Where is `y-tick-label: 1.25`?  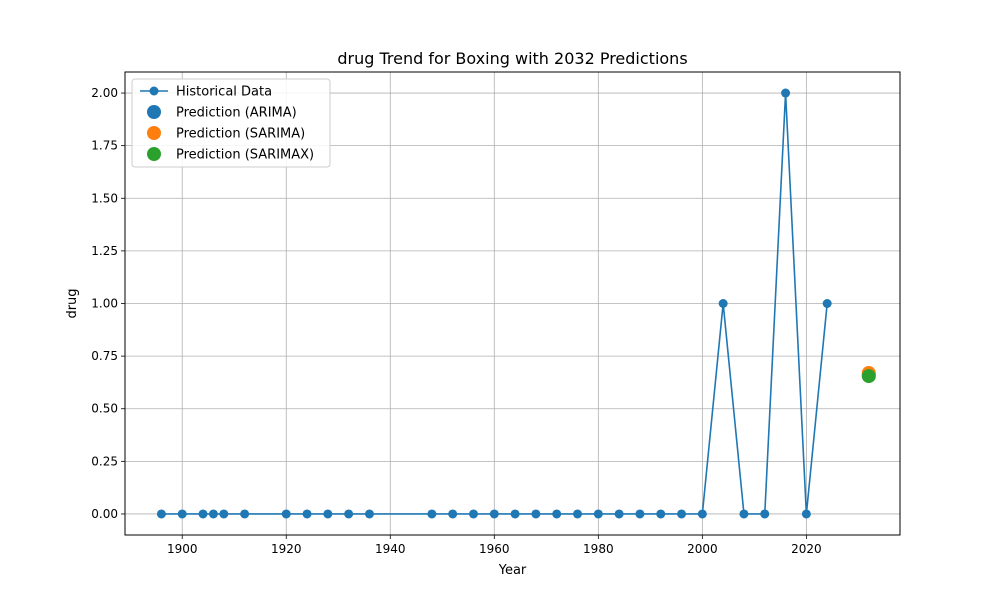 y-tick-label: 1.25 is located at coordinates (104, 251).